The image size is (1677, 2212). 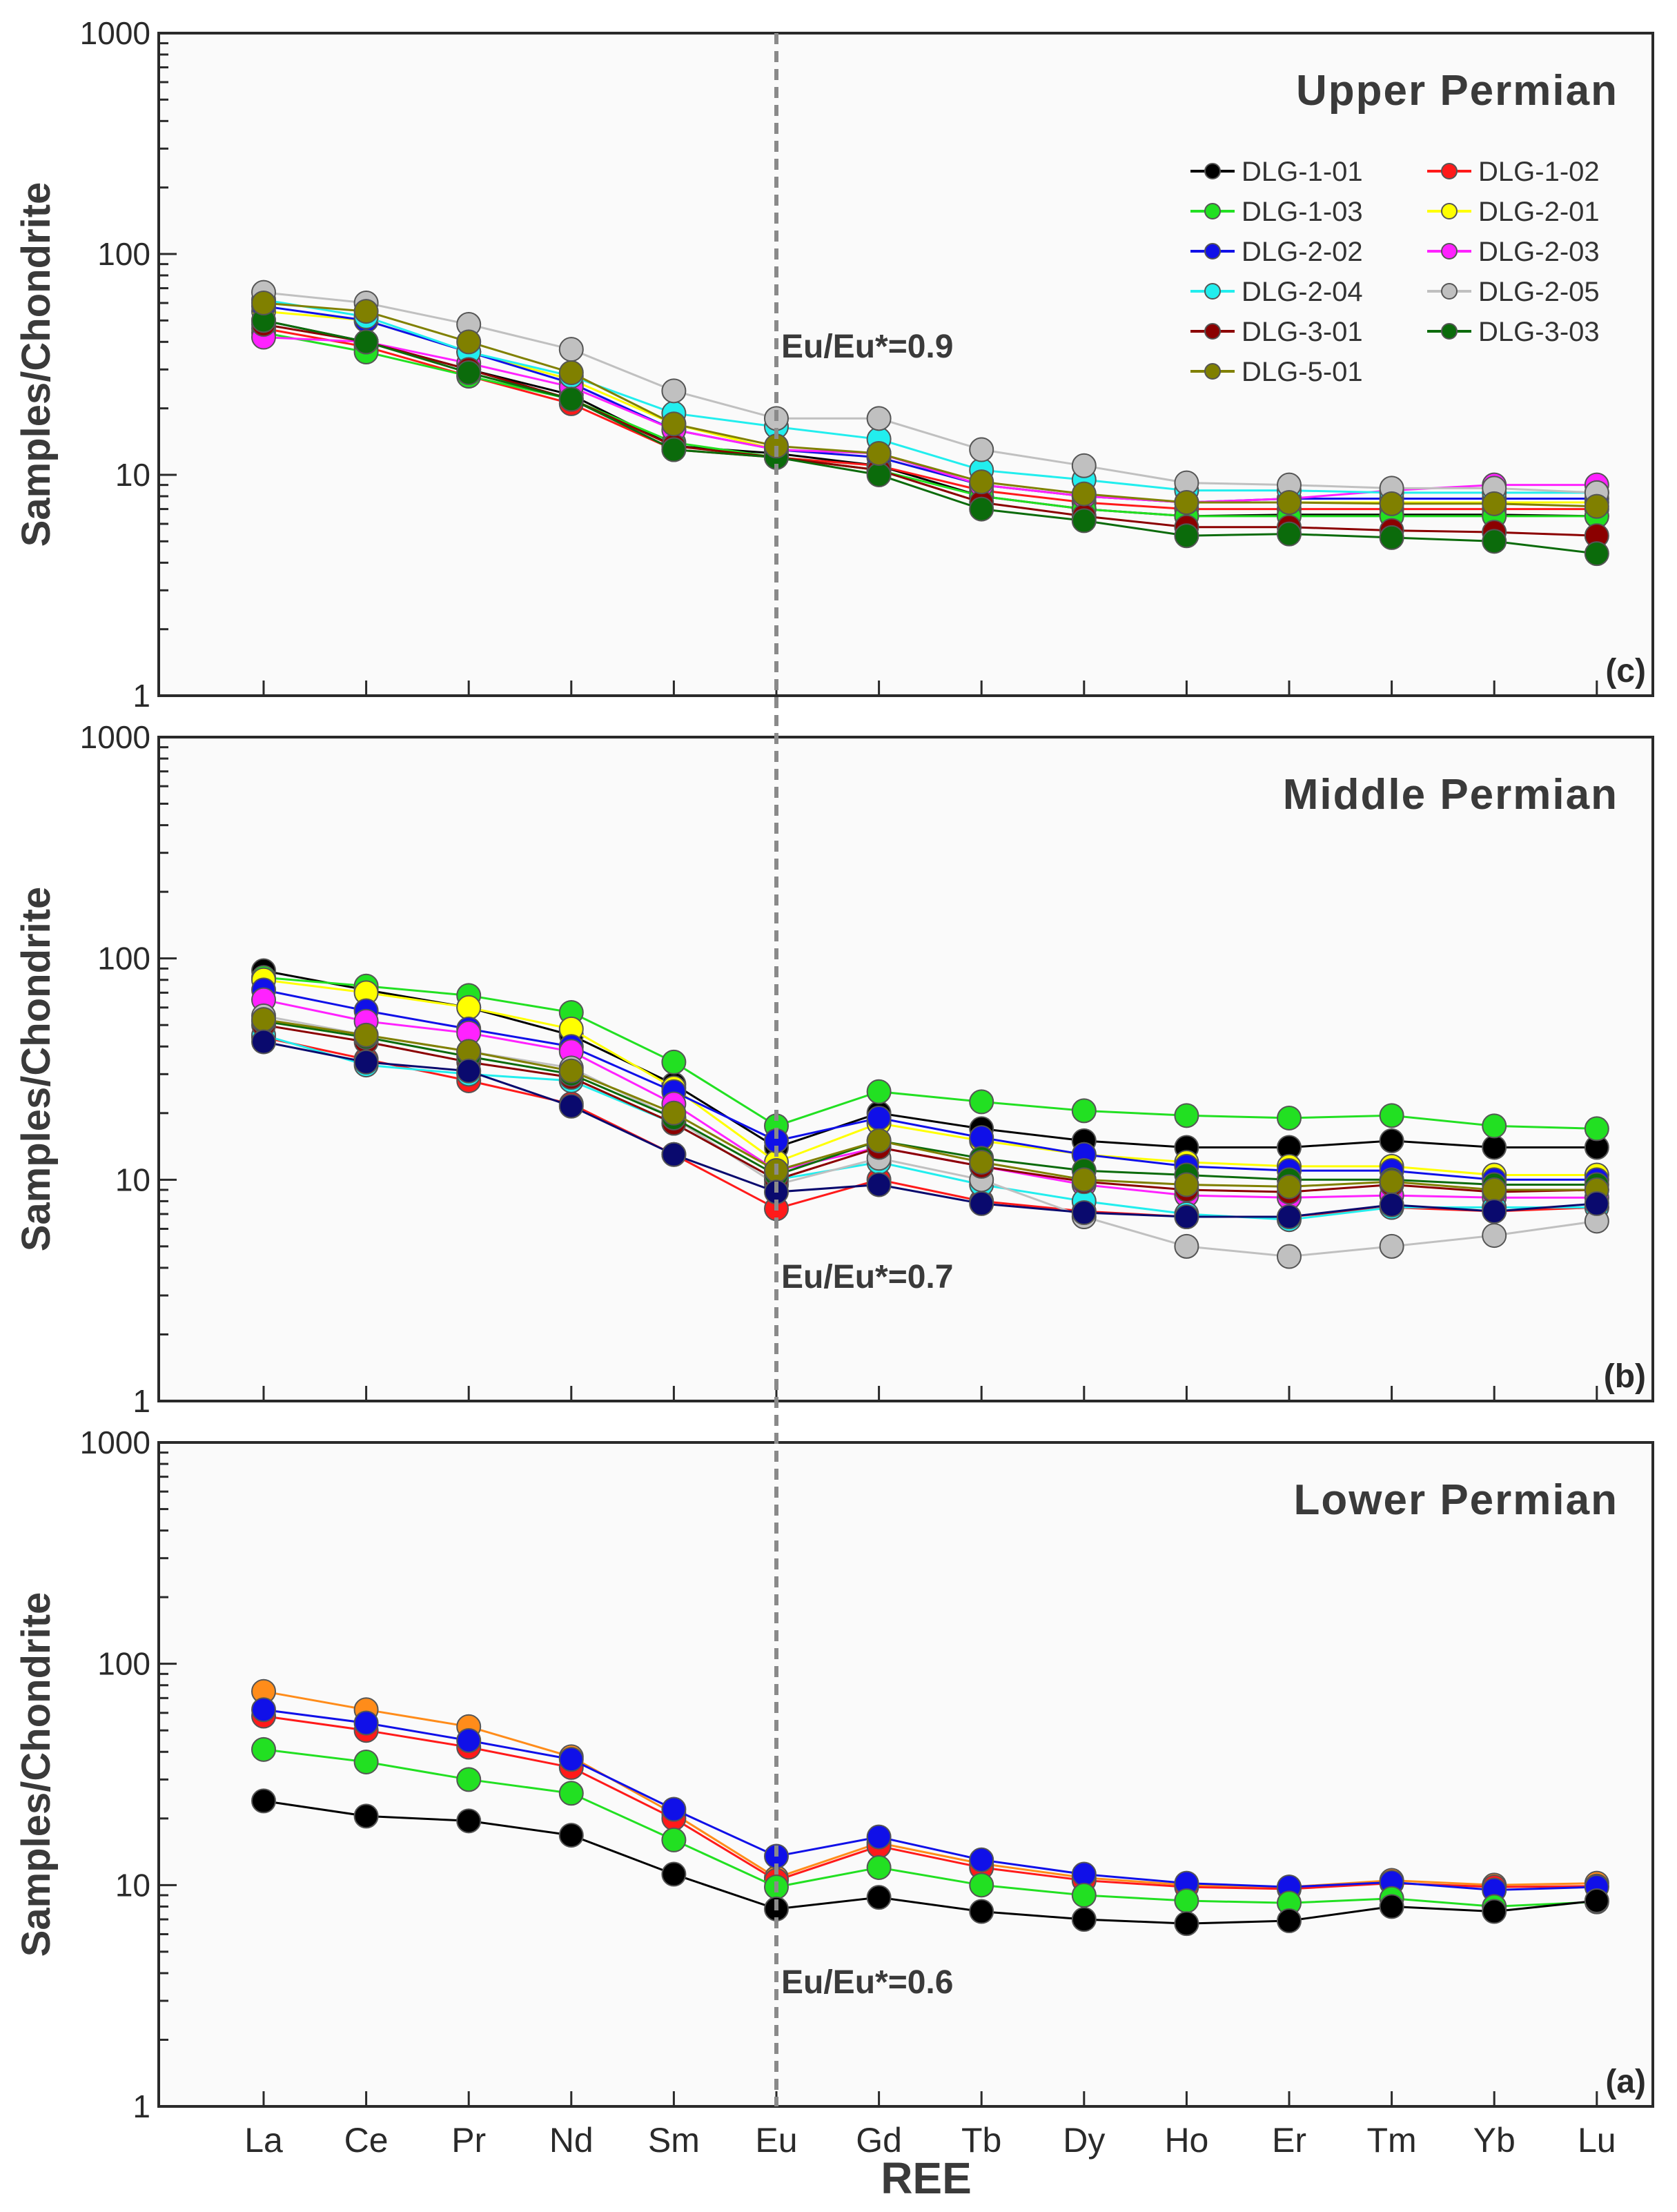 I want to click on legend-entry-label: DLG-1-03, so click(x=1302, y=212).